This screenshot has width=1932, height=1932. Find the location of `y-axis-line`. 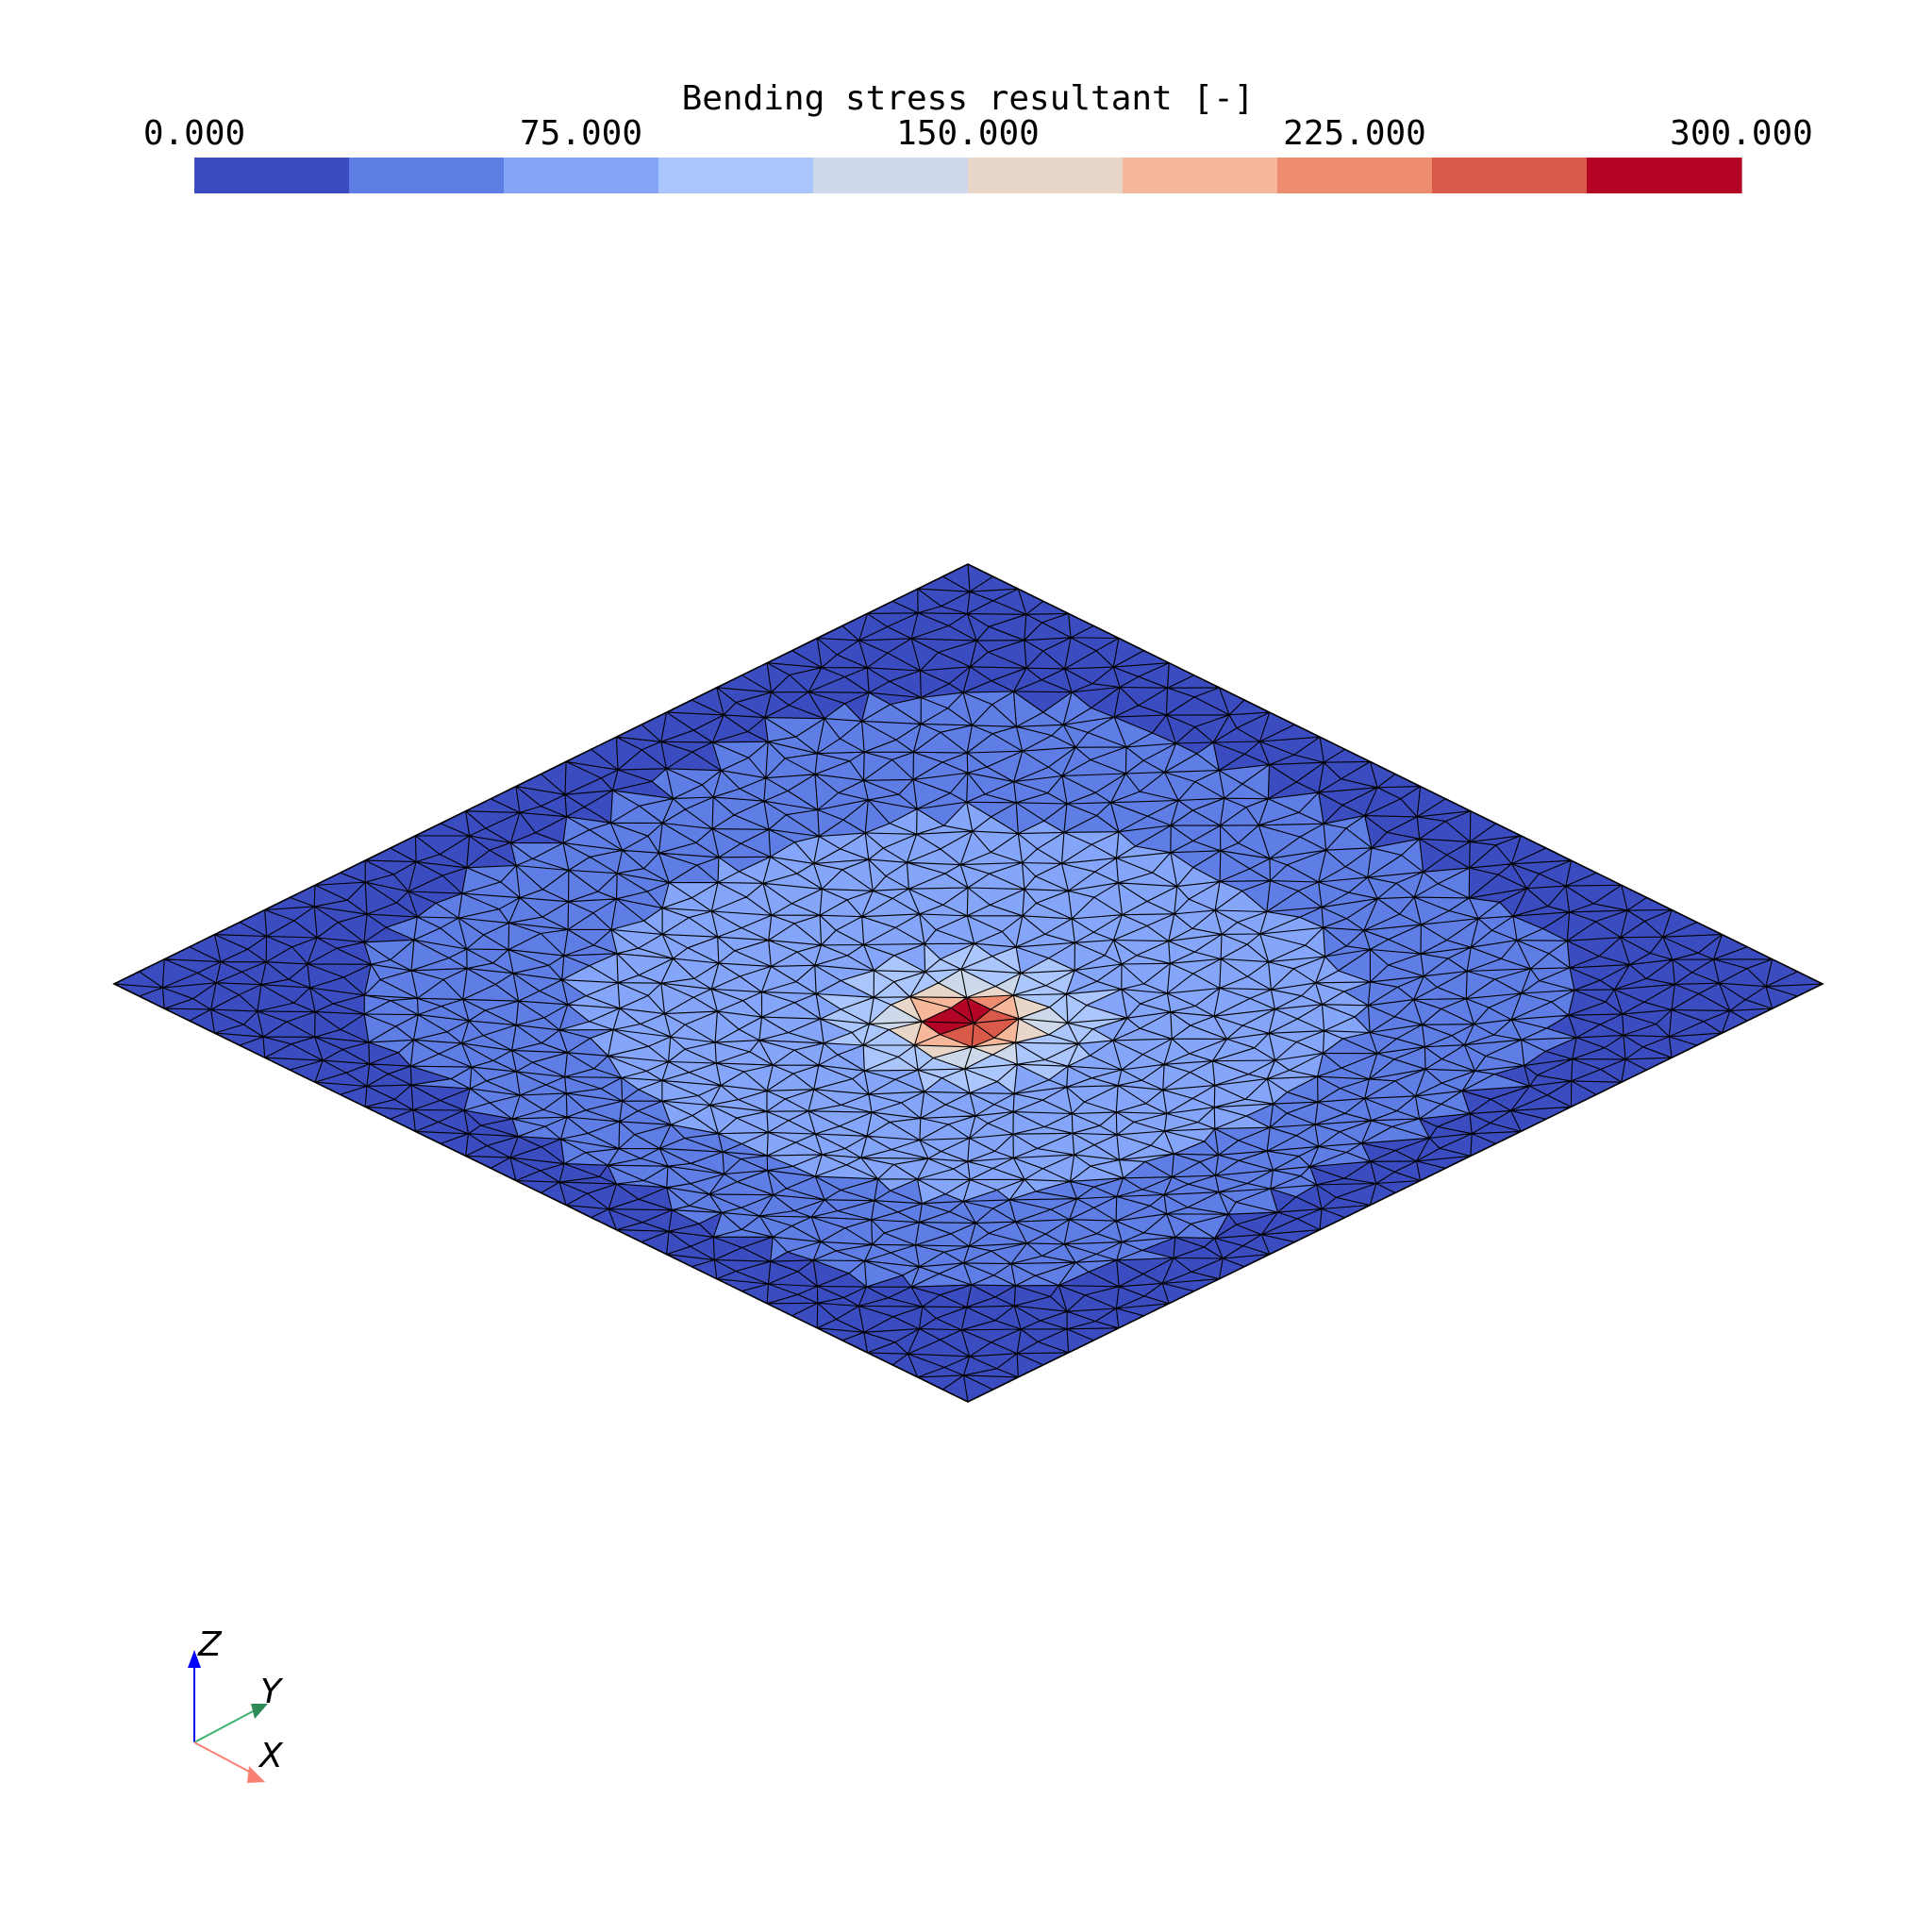

y-axis-line is located at coordinates (225, 1726).